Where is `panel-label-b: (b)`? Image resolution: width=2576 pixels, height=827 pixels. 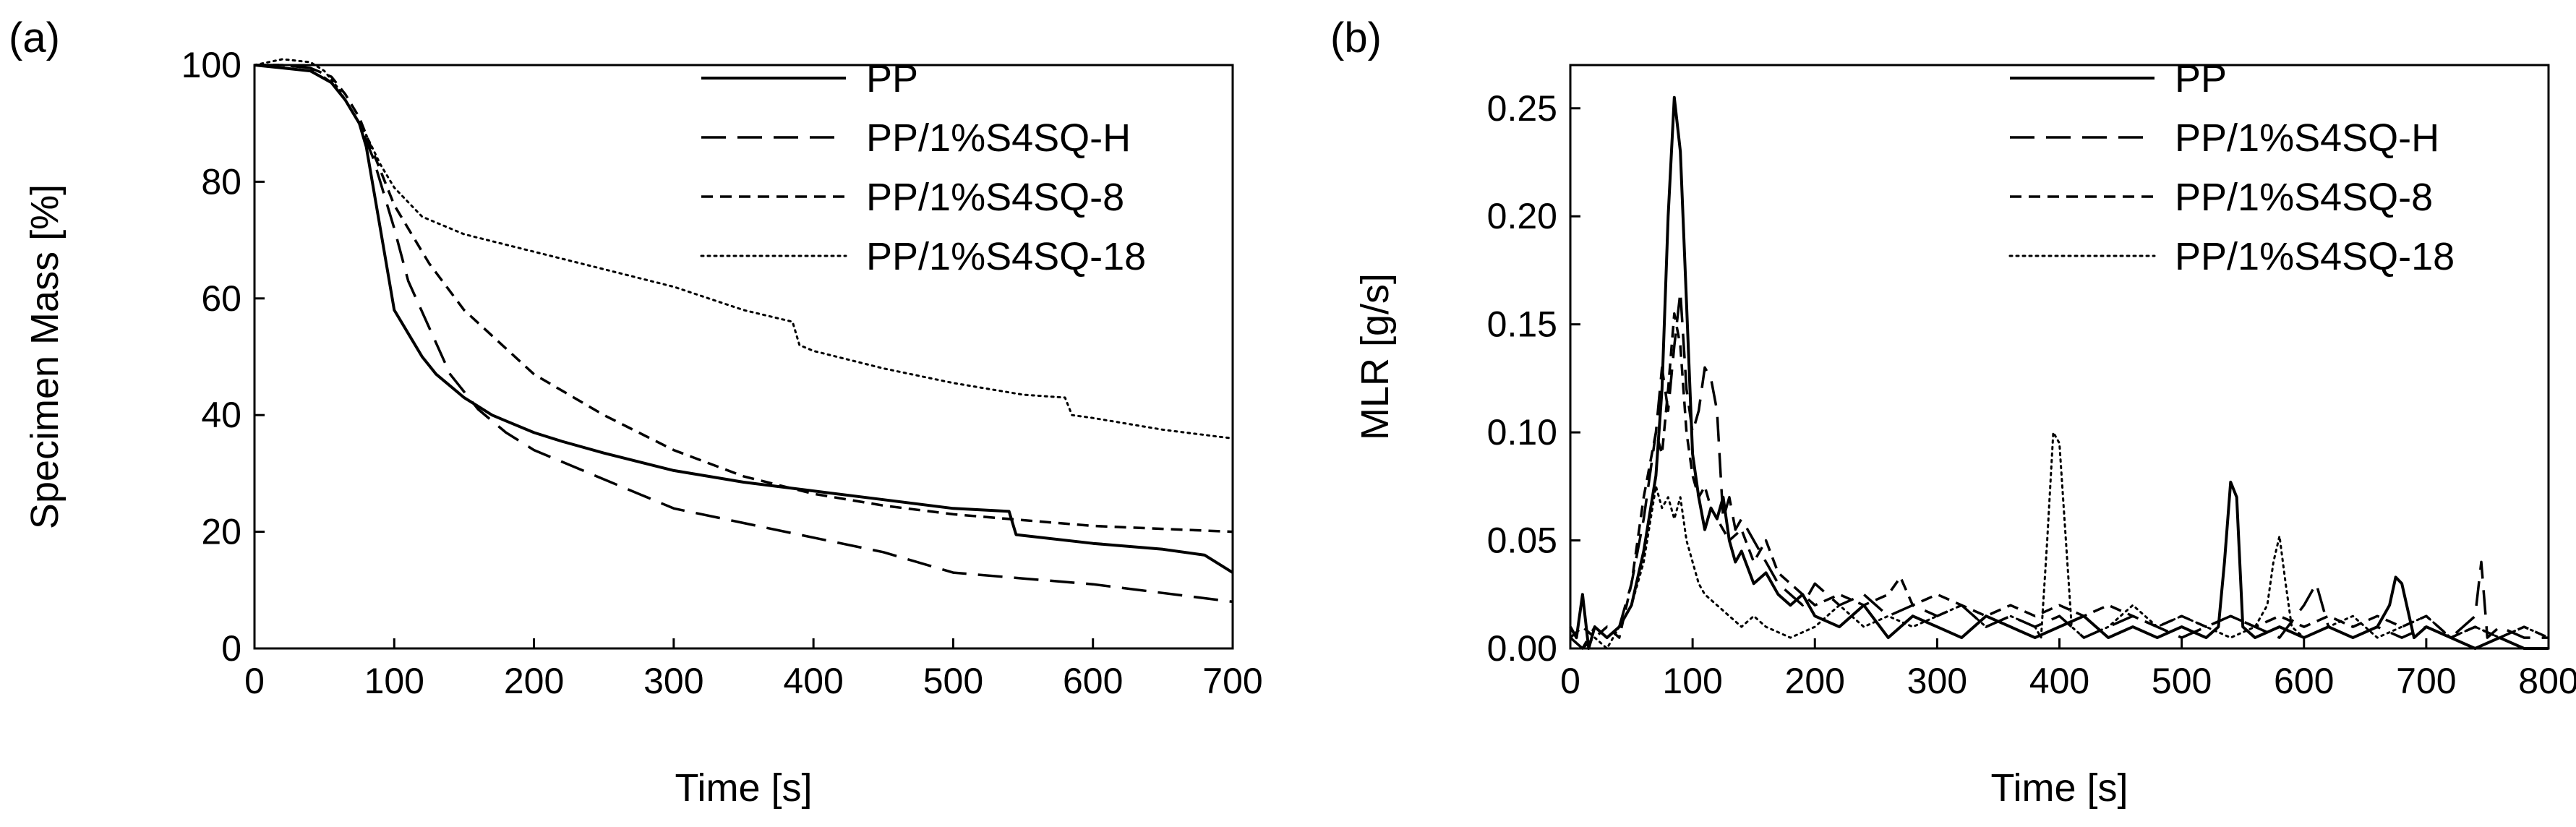 panel-label-b: (b) is located at coordinates (1356, 37).